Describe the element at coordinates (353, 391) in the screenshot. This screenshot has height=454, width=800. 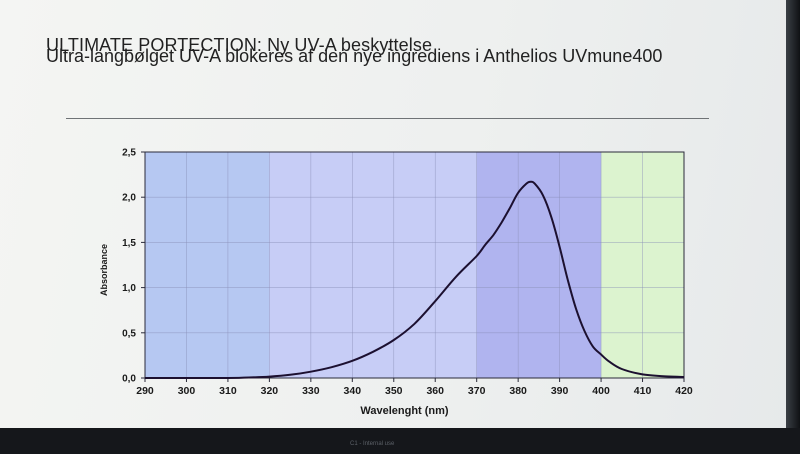
I see `x-tick-label: 340` at that location.